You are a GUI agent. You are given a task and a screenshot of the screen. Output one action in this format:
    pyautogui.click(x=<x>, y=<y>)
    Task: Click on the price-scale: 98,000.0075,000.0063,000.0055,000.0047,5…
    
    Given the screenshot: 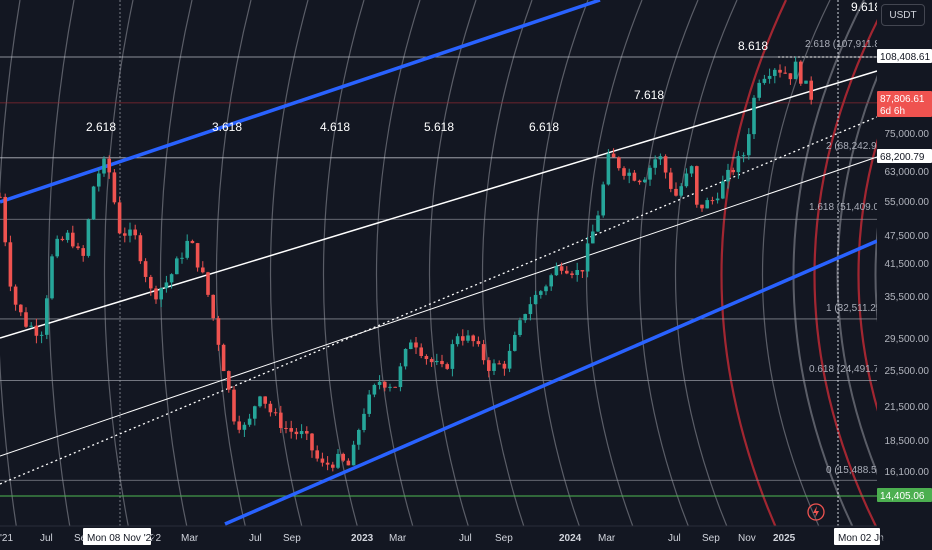 What is the action you would take?
    pyautogui.click(x=904, y=263)
    